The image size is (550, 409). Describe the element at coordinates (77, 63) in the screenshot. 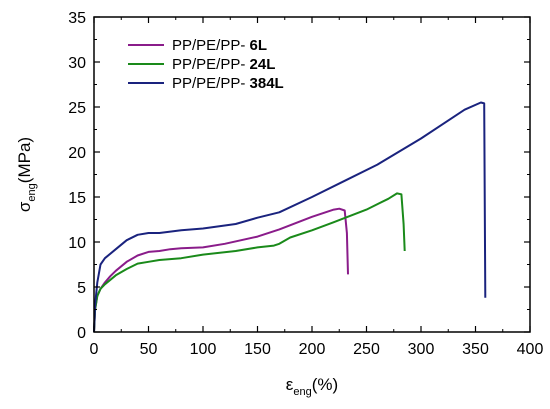

I see `y-tick-label: 30` at that location.